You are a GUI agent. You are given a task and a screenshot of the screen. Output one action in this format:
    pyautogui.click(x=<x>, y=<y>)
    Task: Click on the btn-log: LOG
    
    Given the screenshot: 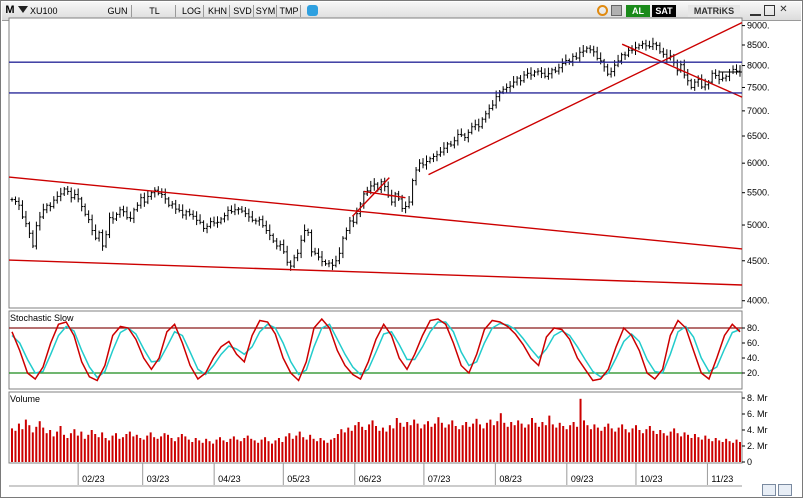 What is the action you would take?
    pyautogui.click(x=192, y=11)
    